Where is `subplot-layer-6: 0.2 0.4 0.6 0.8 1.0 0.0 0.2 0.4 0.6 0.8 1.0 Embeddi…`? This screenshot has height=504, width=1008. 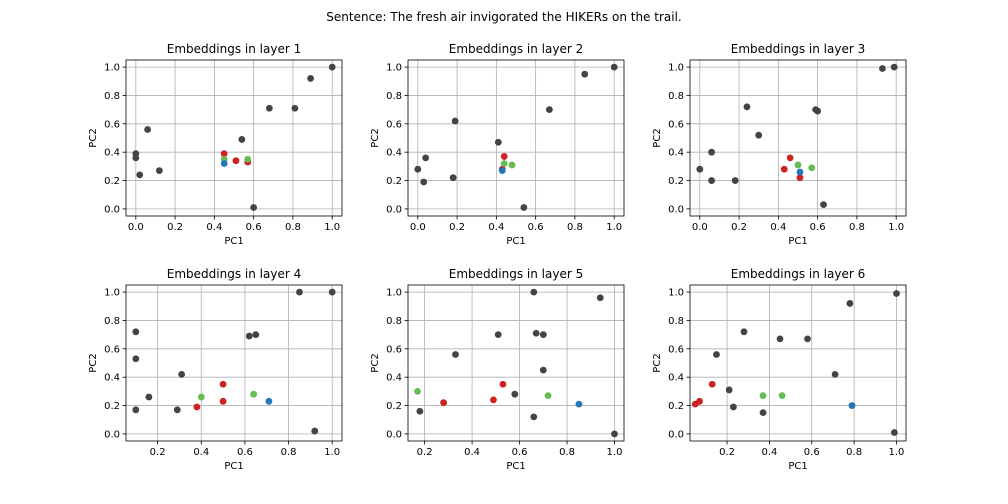
subplot-layer-6: 0.2 0.4 0.6 0.8 1.0 0.0 0.2 0.4 0.6 0.8 1.0 Embeddi… is located at coordinates (779, 369).